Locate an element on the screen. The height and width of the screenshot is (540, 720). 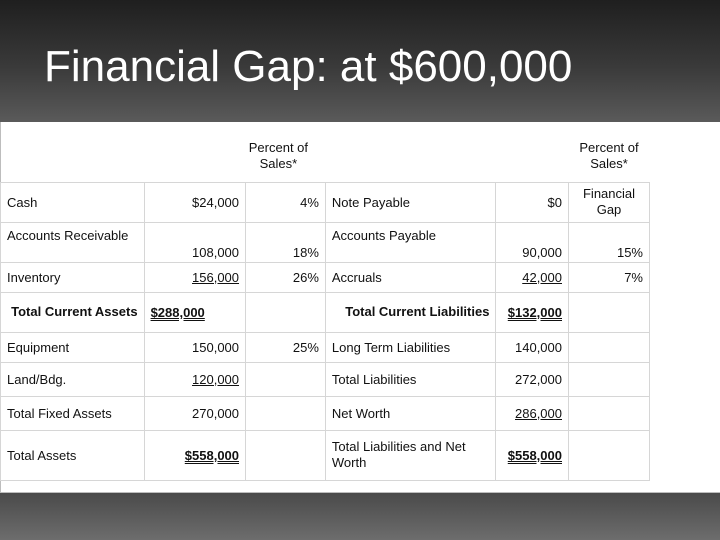
asset-label: Total Current Assets is located at coordinates (72, 312).